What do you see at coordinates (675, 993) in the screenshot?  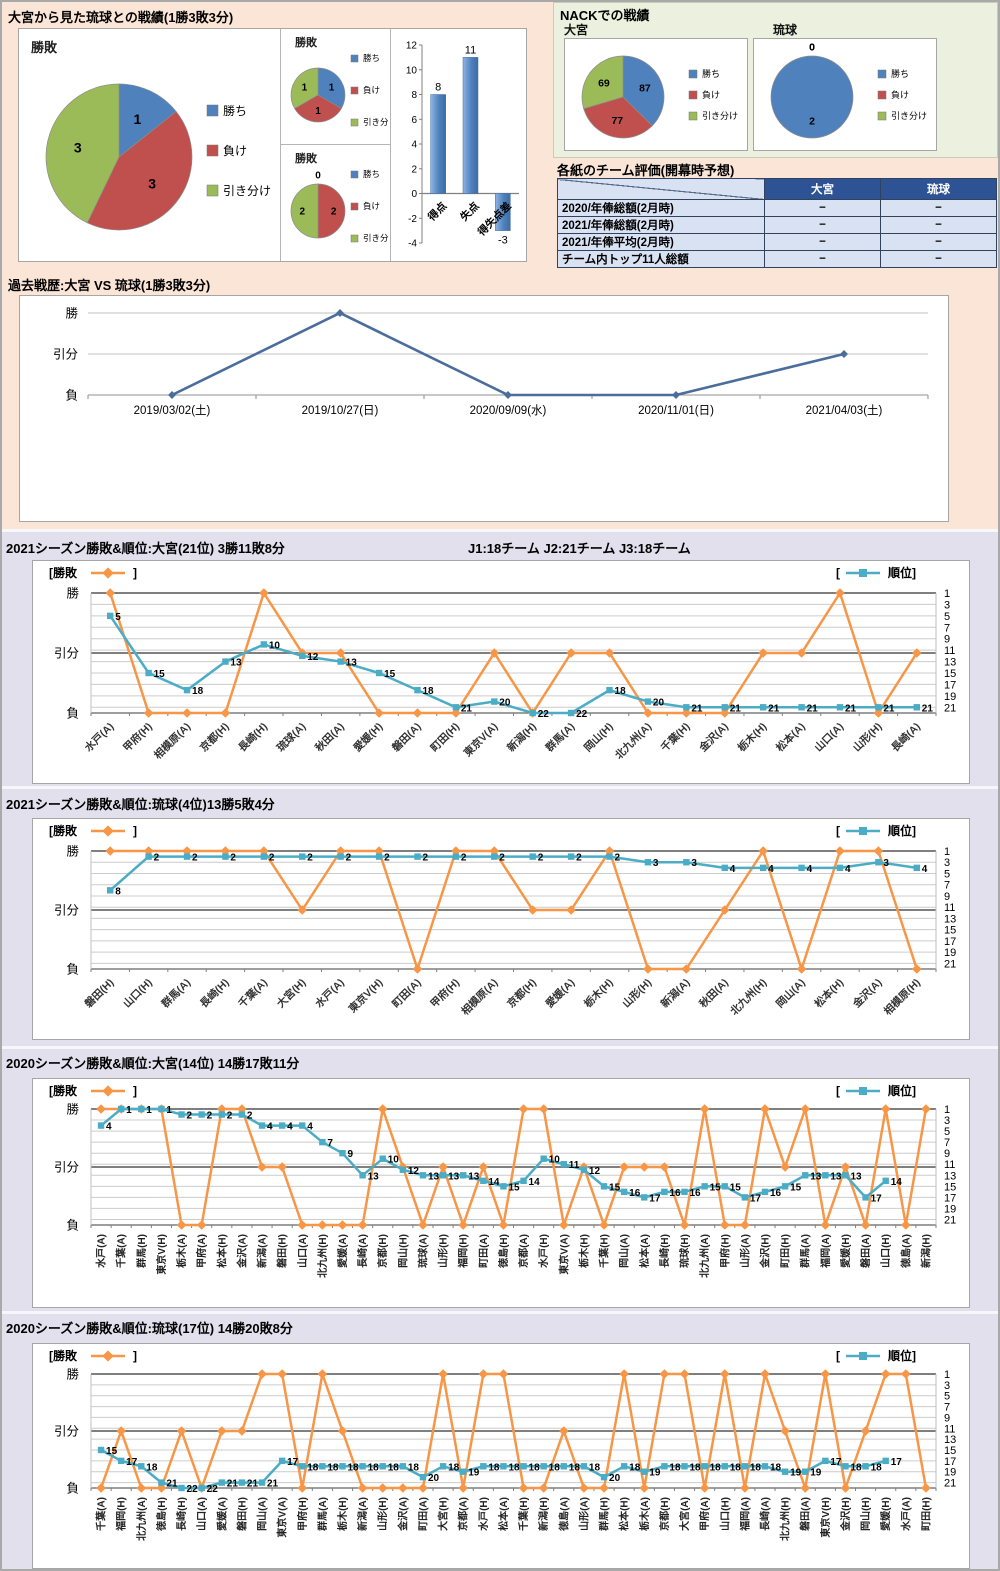 I see `match-label: 新潟(A)` at bounding box center [675, 993].